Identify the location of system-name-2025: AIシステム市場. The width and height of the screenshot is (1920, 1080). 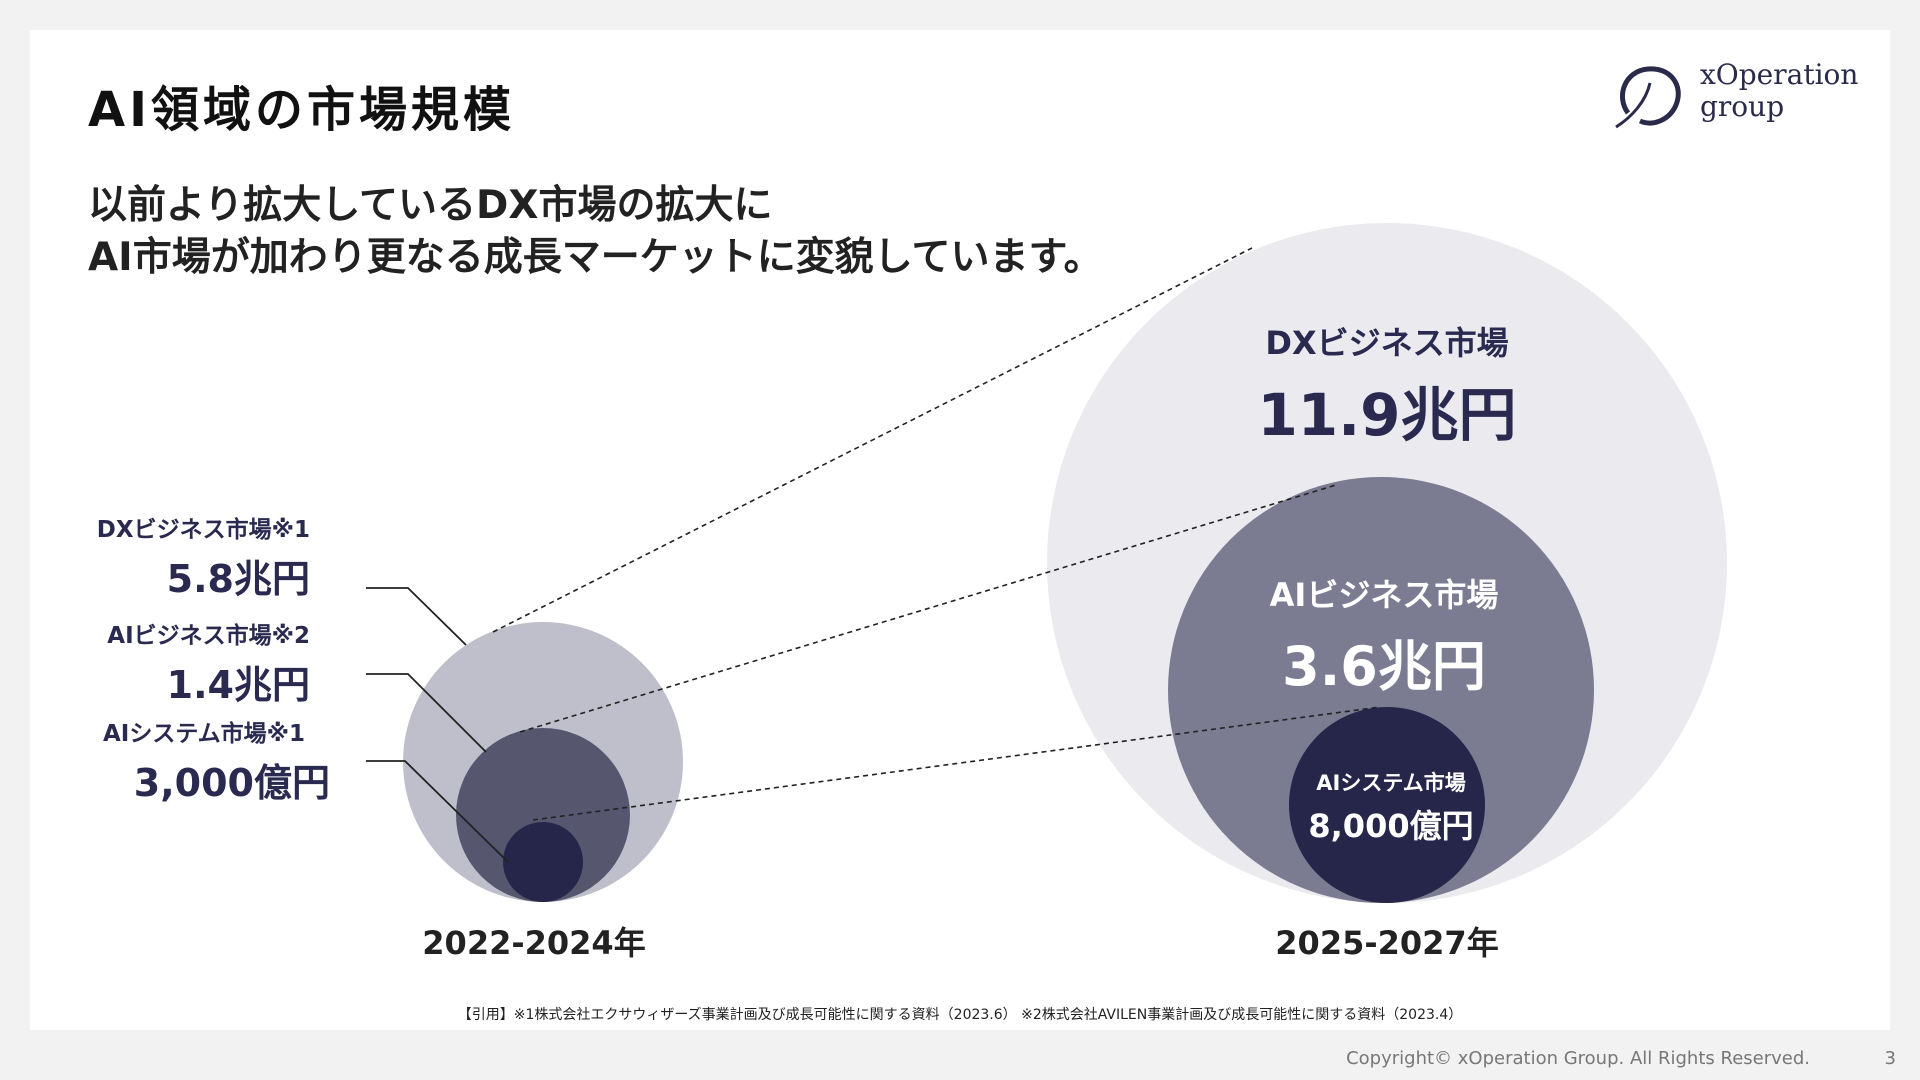
(1391, 783).